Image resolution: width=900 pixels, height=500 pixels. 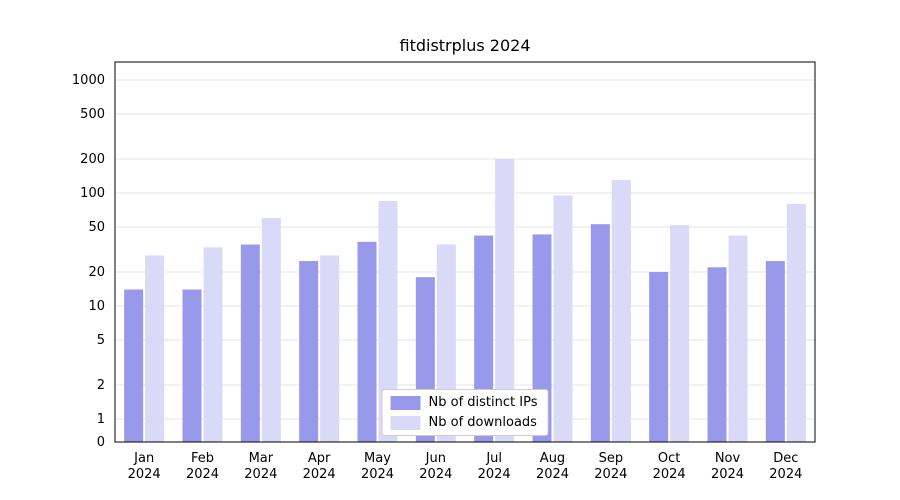 What do you see at coordinates (319, 466) in the screenshot?
I see `x-tick-label: Apr 2024` at bounding box center [319, 466].